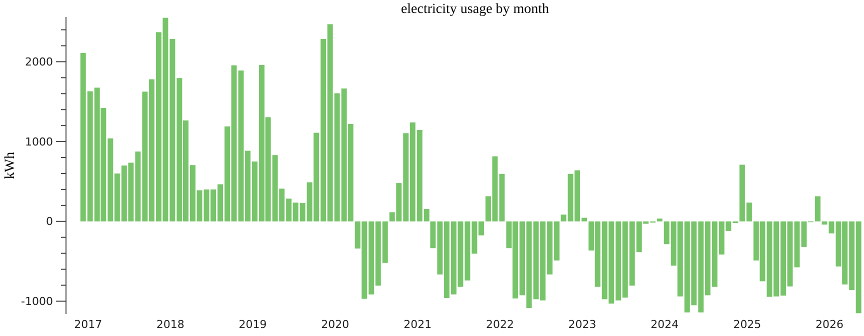  I want to click on x-tick-label: 2025, so click(747, 324).